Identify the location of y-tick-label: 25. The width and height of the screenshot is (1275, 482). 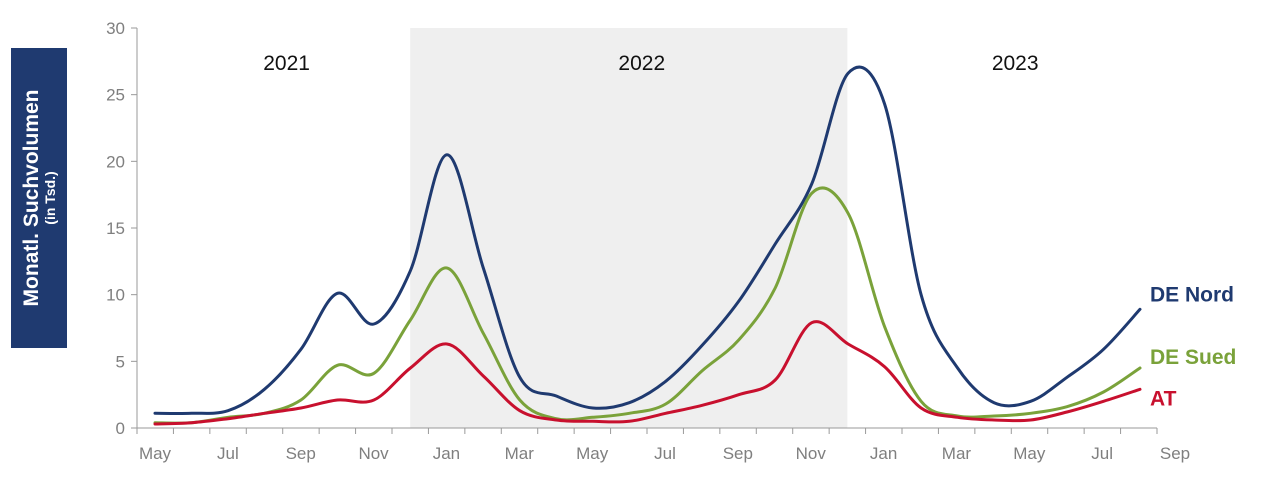
(115, 95).